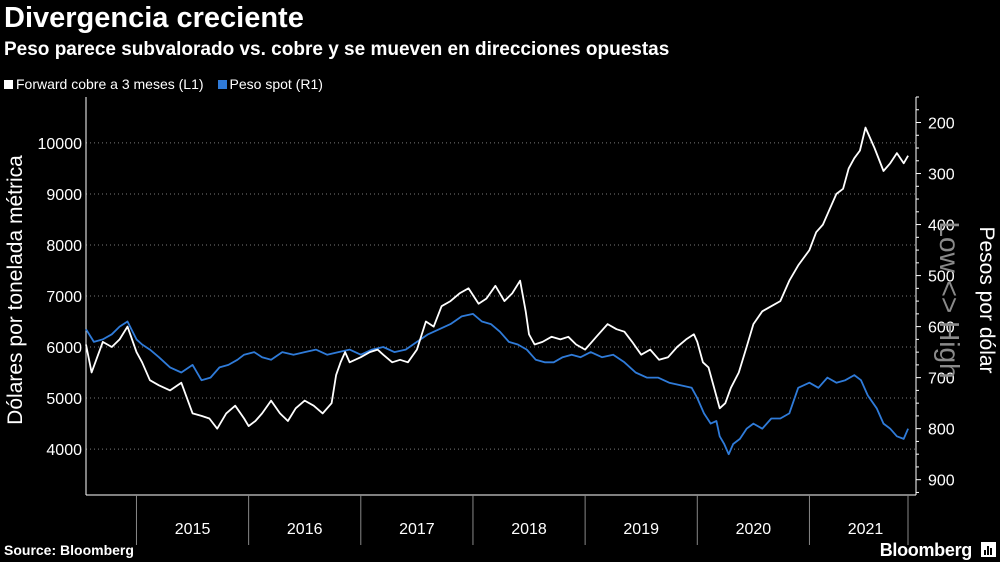 The height and width of the screenshot is (562, 1000). What do you see at coordinates (941, 277) in the screenshot?
I see `y-right-tick-label: 500` at bounding box center [941, 277].